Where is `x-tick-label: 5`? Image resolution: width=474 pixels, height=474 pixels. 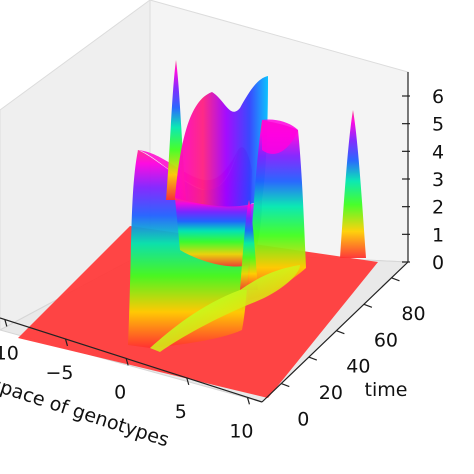 x-tick-label: 5 is located at coordinates (181, 412).